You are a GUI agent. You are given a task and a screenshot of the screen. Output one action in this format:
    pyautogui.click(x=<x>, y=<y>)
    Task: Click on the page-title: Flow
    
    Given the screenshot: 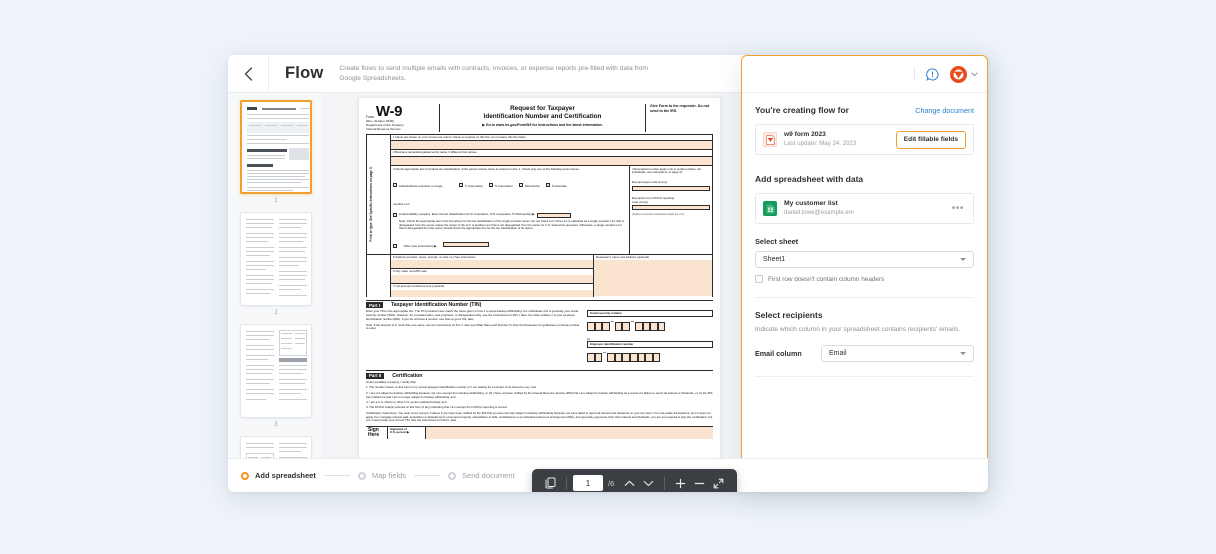 What is the action you would take?
    pyautogui.click(x=304, y=73)
    